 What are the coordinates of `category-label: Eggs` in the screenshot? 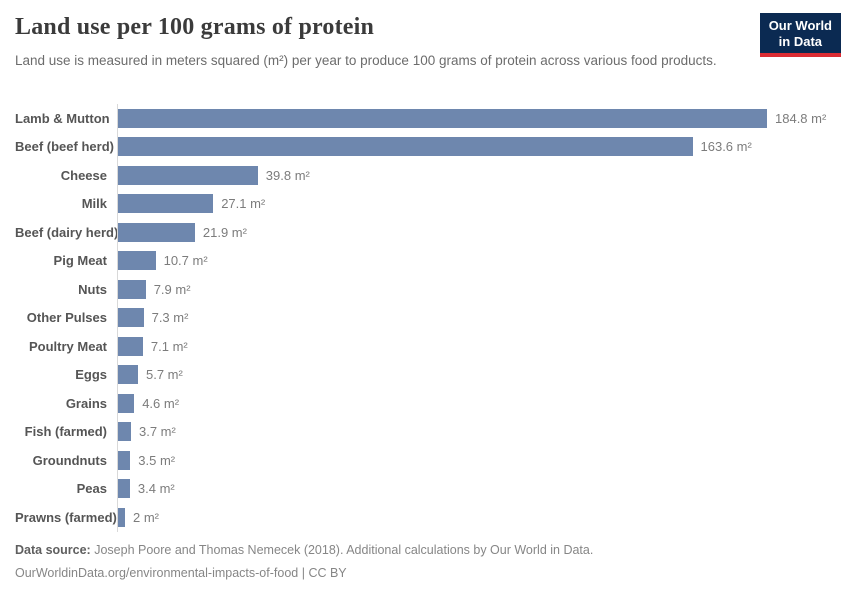 It's located at (91, 375).